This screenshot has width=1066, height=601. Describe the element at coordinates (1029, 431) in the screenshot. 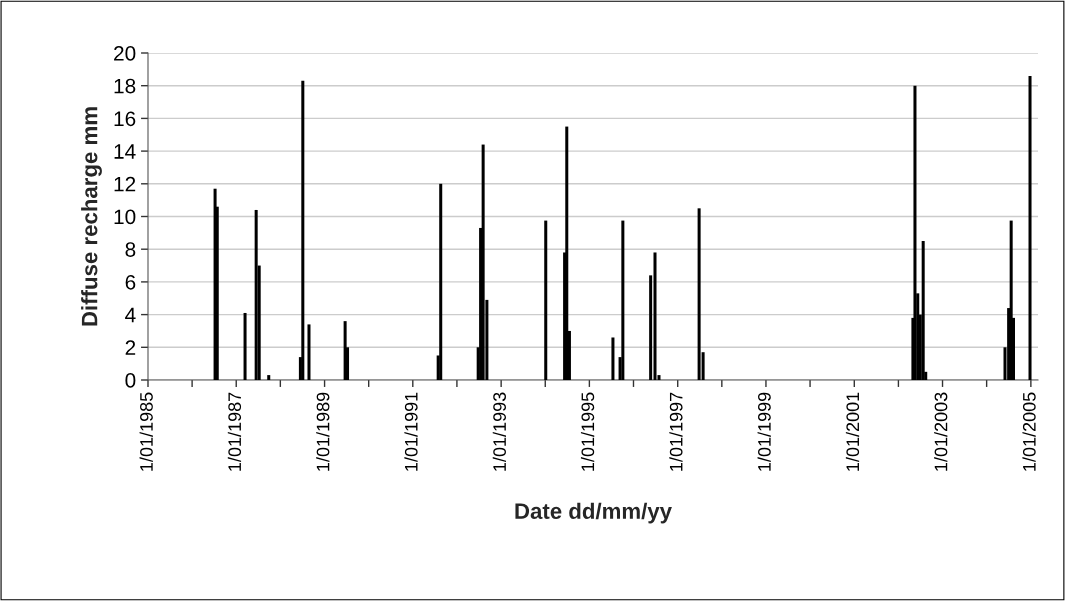

I see `x-tick-label: 1/01/2005` at that location.